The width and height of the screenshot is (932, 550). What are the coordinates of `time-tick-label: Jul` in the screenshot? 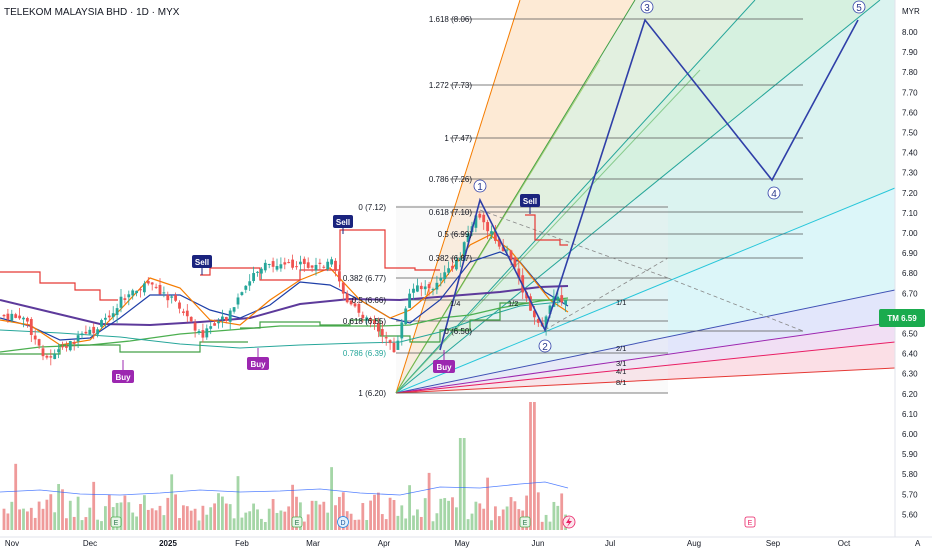 It's located at (610, 543).